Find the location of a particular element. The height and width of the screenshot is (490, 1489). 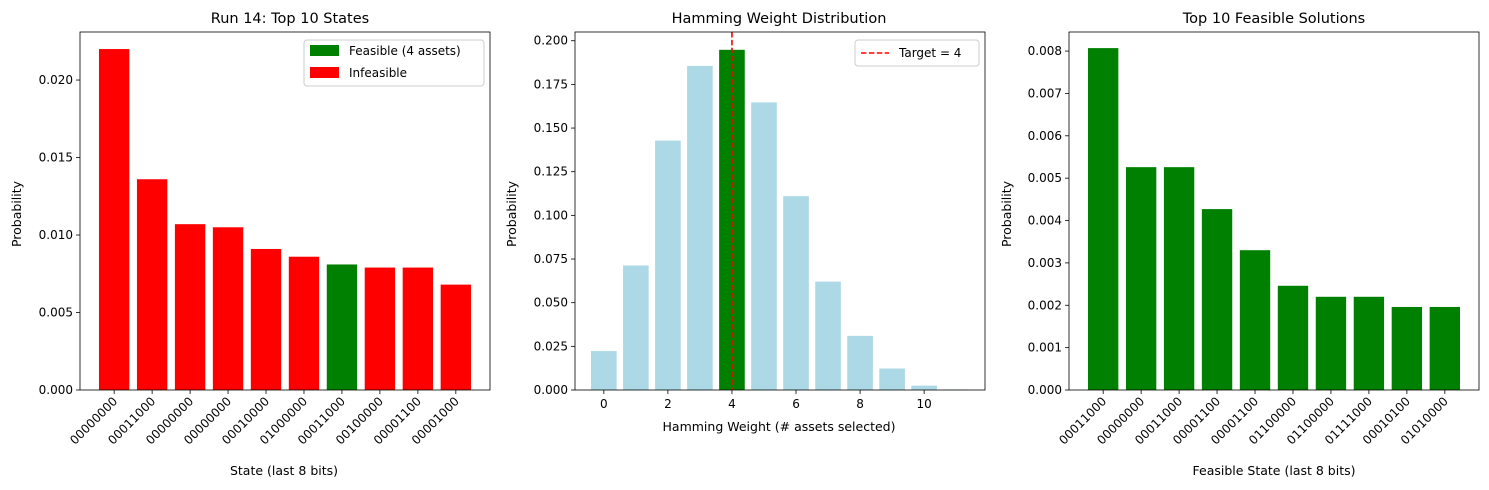

y-tick-label: 0.008 is located at coordinates (1045, 51).